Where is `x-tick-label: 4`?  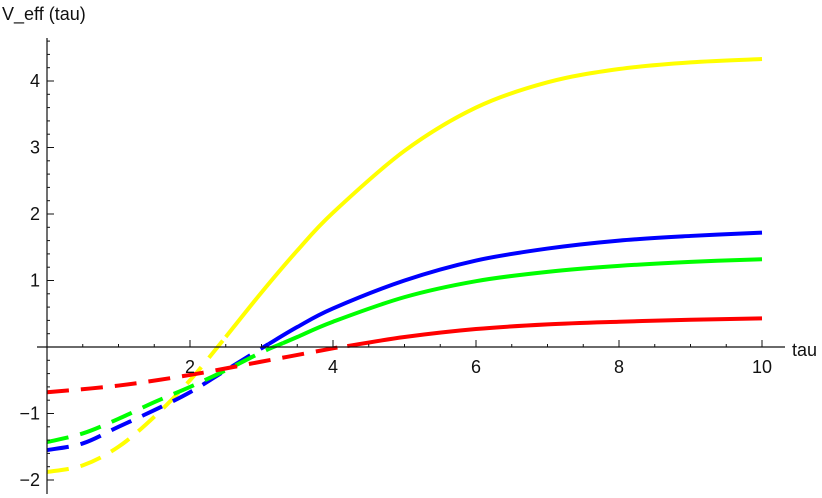 x-tick-label: 4 is located at coordinates (333, 367).